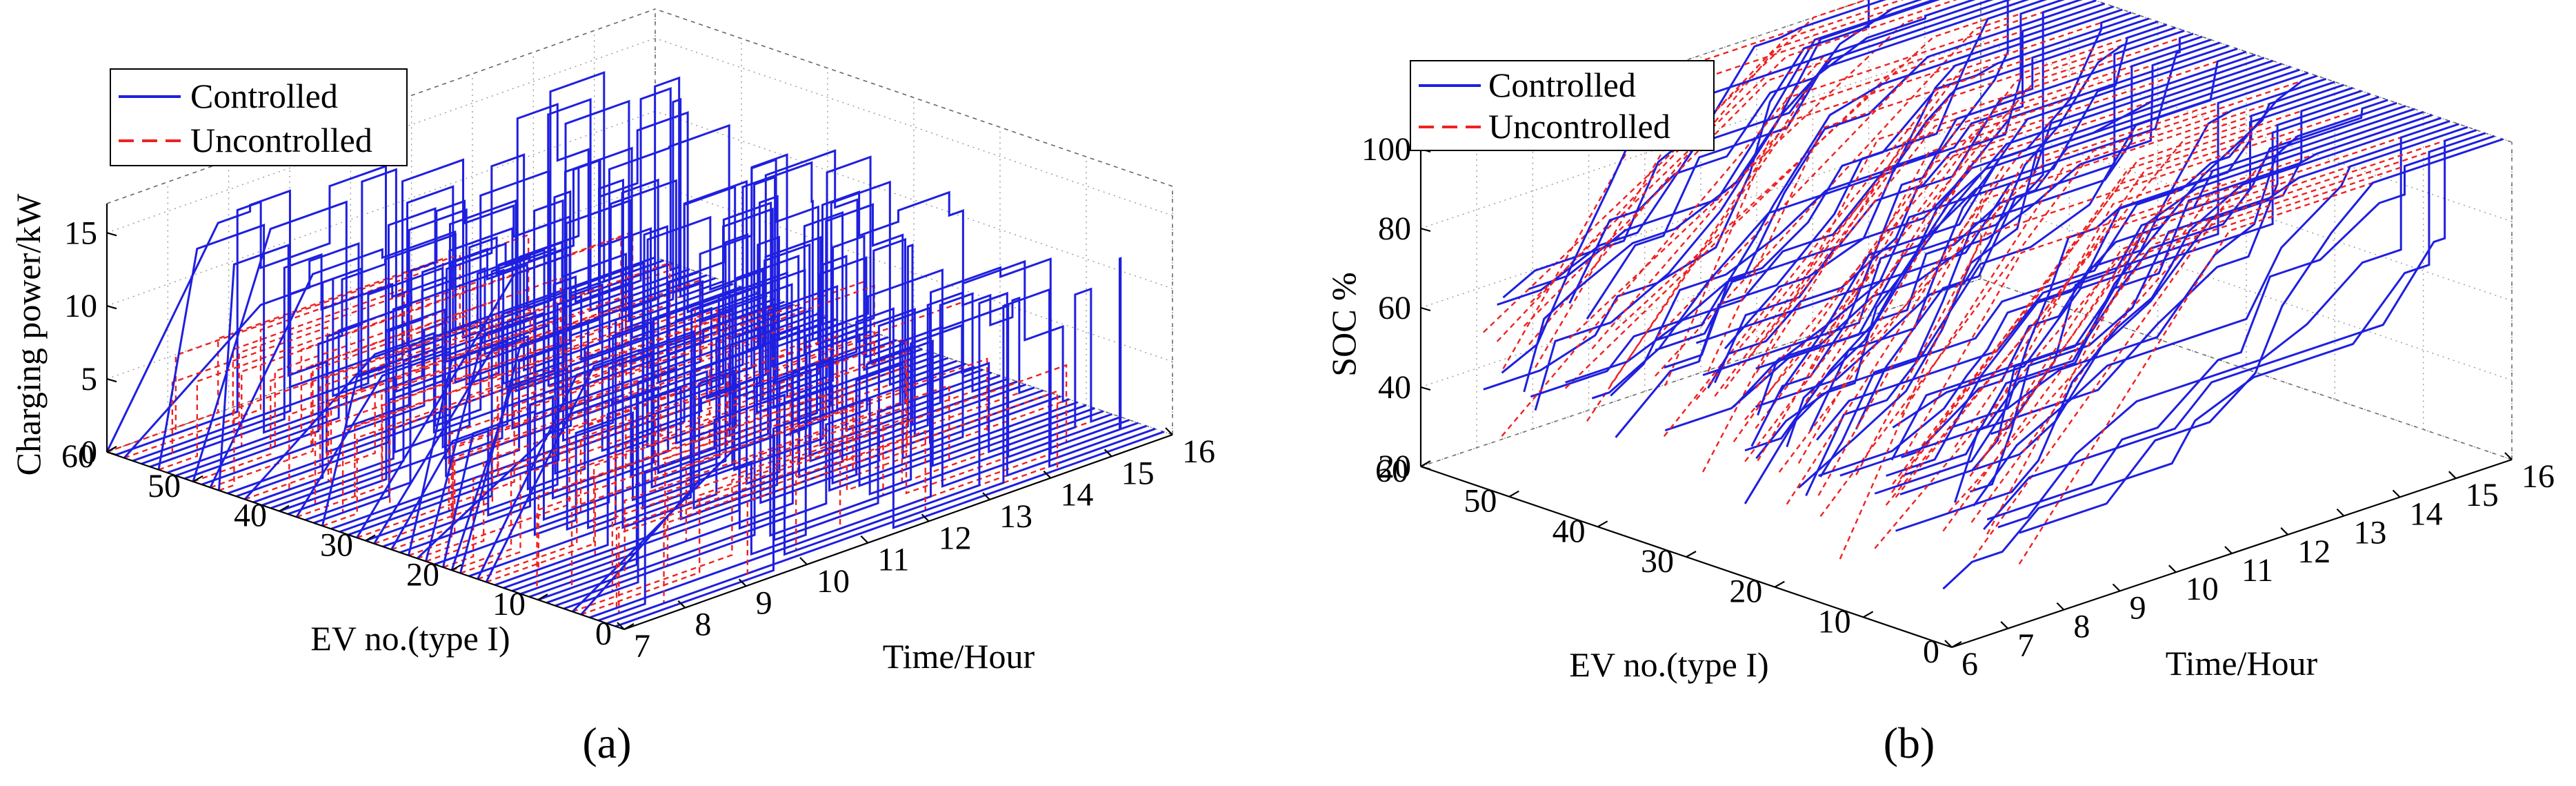 The height and width of the screenshot is (786, 2576). I want to click on time-tick-label: 13, so click(2369, 533).